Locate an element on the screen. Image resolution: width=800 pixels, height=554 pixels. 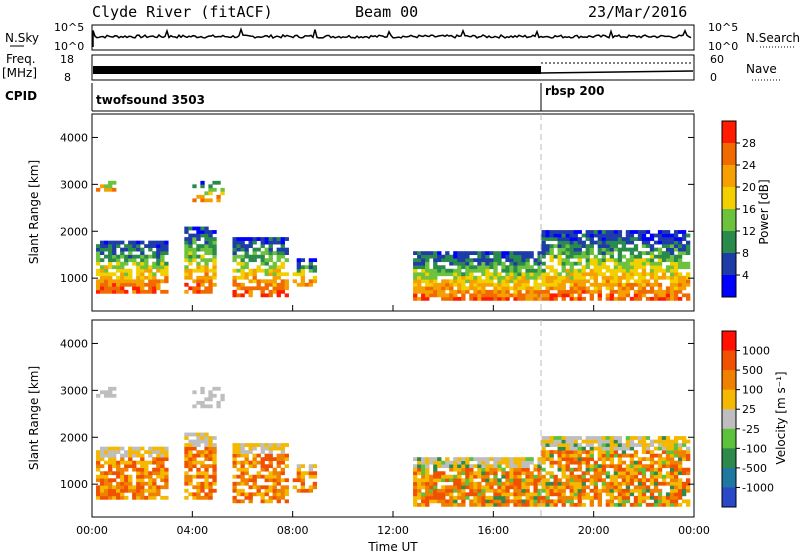
x-tick-label: 20:00 is located at coordinates (594, 530).